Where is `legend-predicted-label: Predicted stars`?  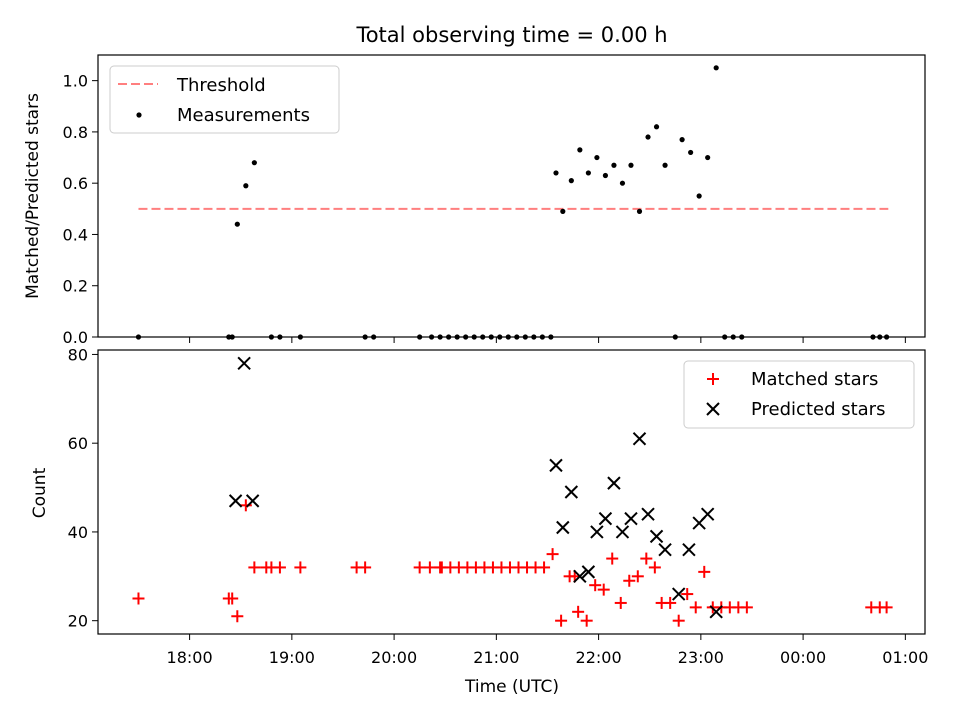
legend-predicted-label: Predicted stars is located at coordinates (818, 409).